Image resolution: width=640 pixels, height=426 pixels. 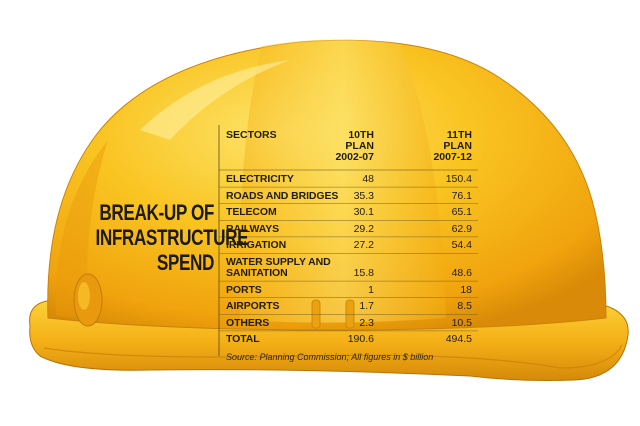 What do you see at coordinates (296, 306) in the screenshot?
I see `row-sector-label: AIRPORTS` at bounding box center [296, 306].